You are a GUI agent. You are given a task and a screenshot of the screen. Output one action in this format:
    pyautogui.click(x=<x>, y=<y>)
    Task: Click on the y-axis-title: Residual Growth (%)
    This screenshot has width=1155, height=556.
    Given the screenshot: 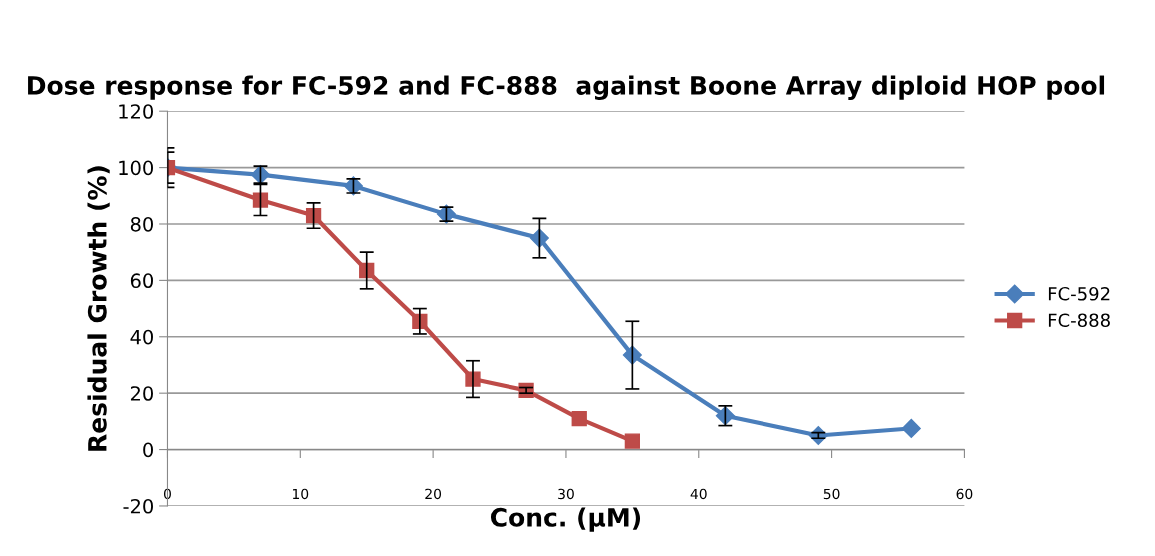 What is the action you would take?
    pyautogui.click(x=98, y=308)
    